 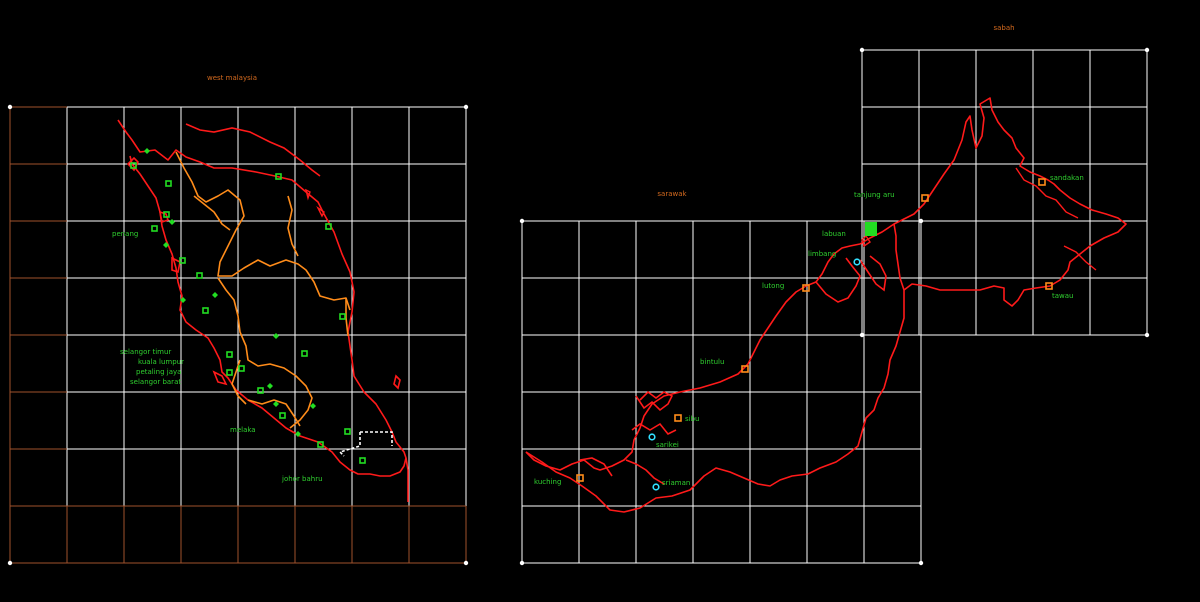 I want to click on station-tanjung-aru-highlight, so click(x=871, y=229).